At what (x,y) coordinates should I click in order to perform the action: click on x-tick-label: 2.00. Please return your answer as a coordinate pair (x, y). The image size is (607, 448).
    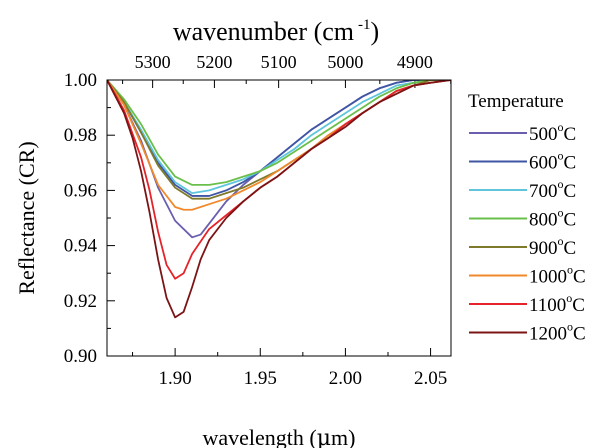
    Looking at the image, I should click on (345, 378).